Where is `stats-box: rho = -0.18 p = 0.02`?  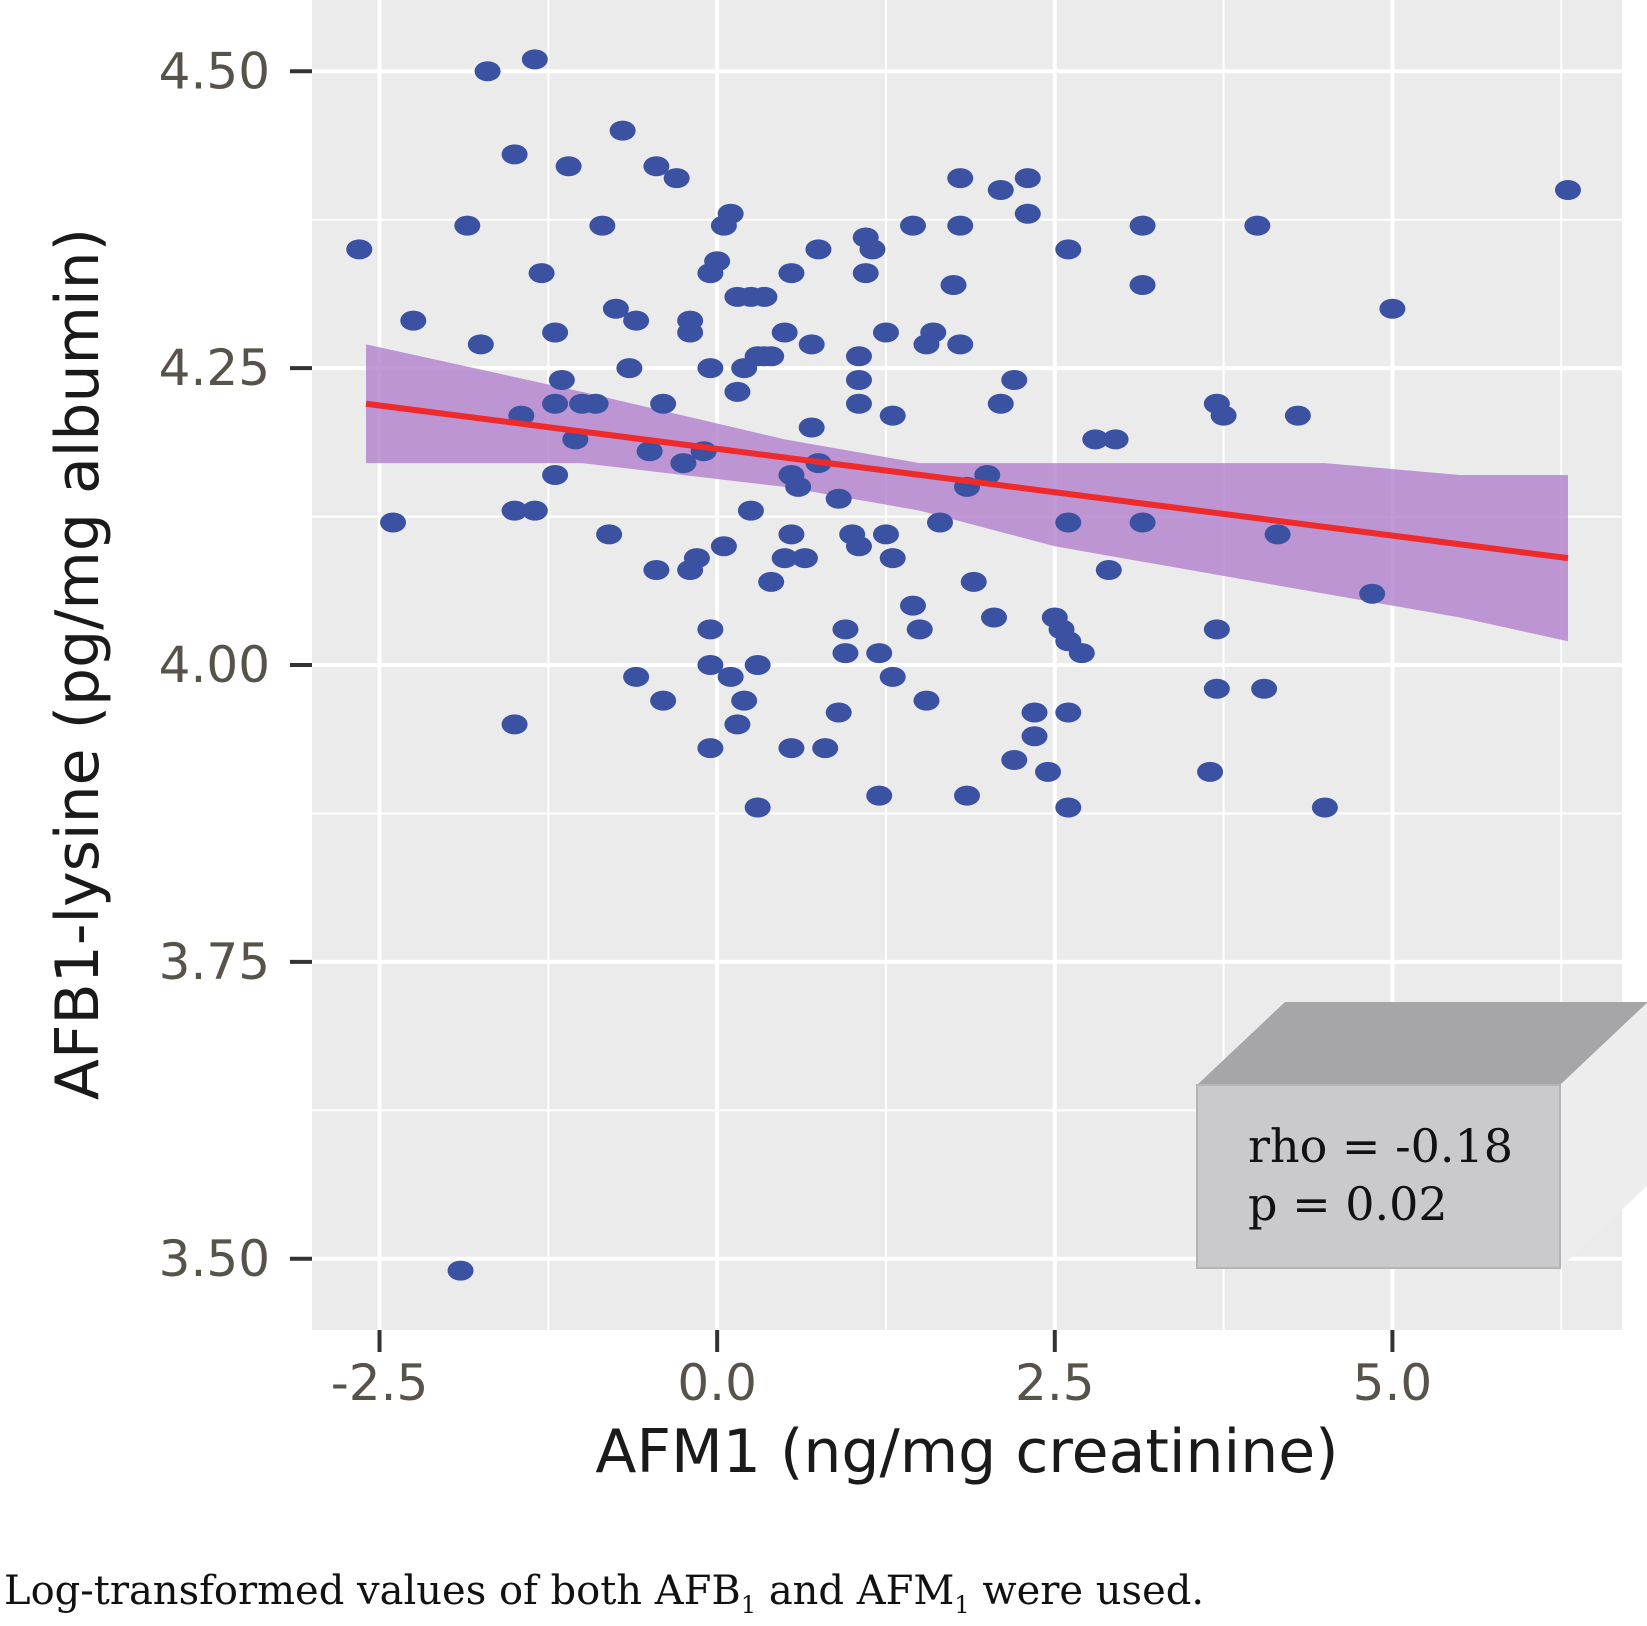 stats-box: rho = -0.18 p = 0.02 is located at coordinates (1421, 1135).